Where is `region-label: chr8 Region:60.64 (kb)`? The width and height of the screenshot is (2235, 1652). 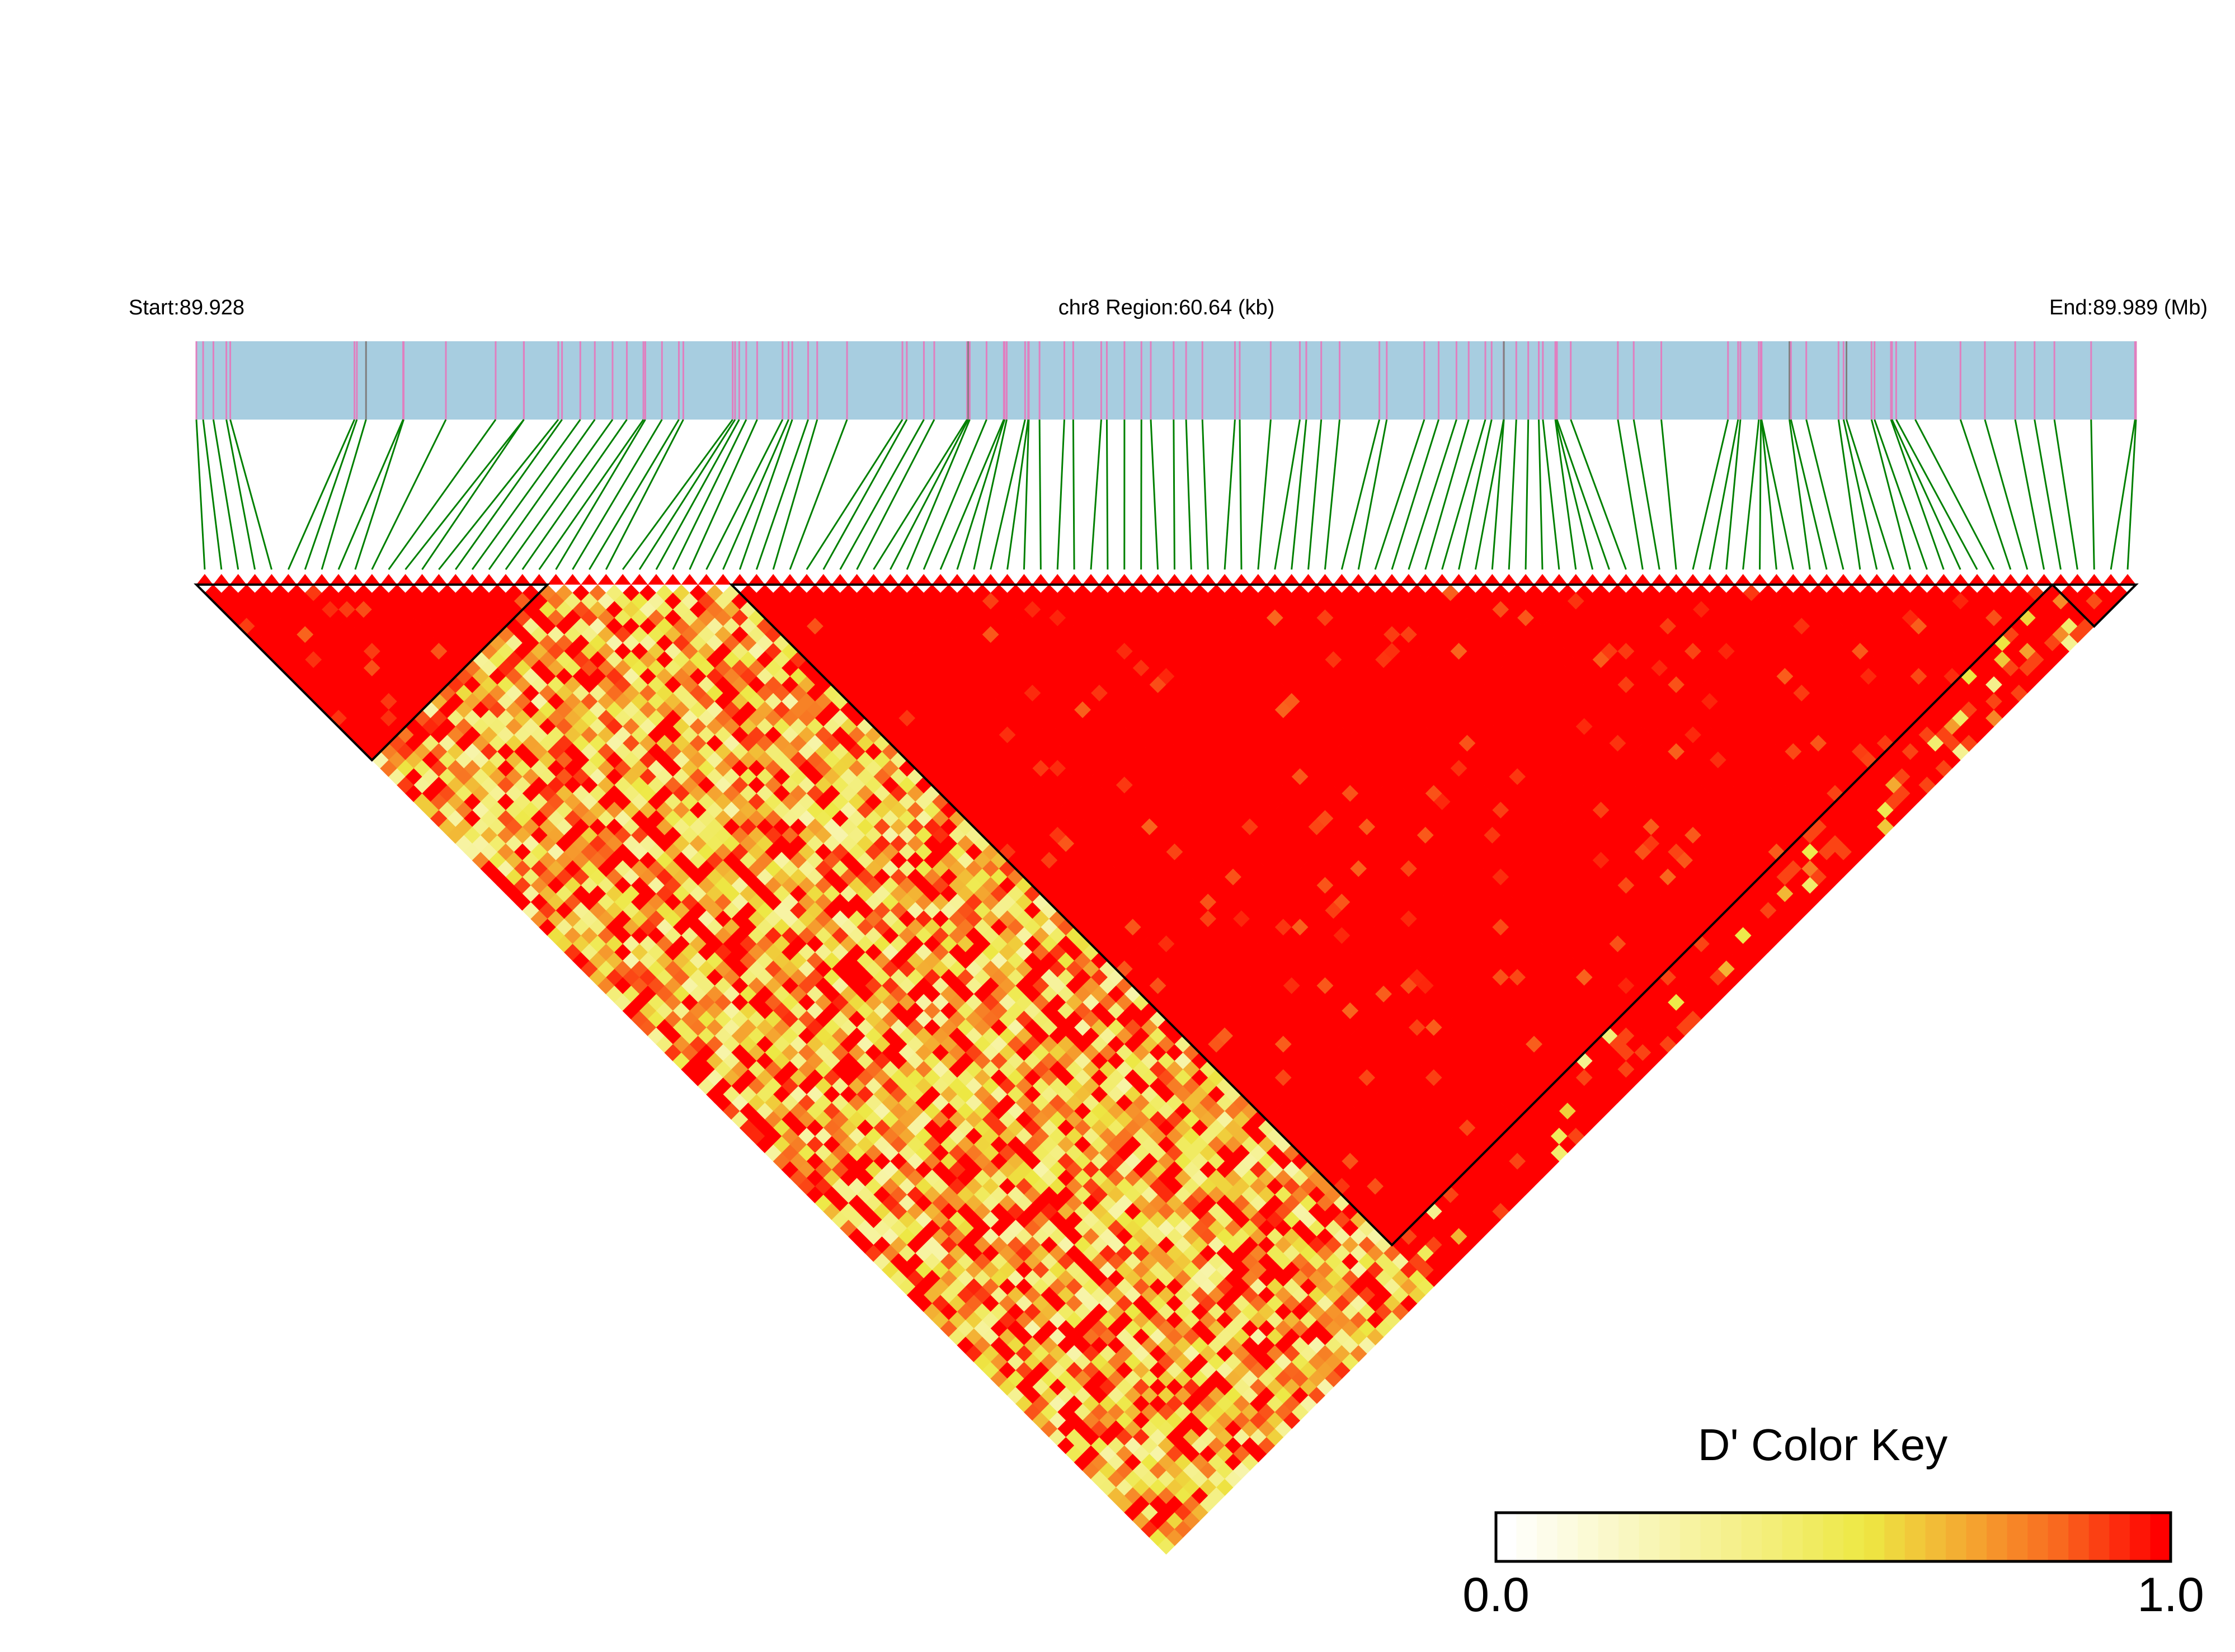 region-label: chr8 Region:60.64 (kb) is located at coordinates (1166, 308).